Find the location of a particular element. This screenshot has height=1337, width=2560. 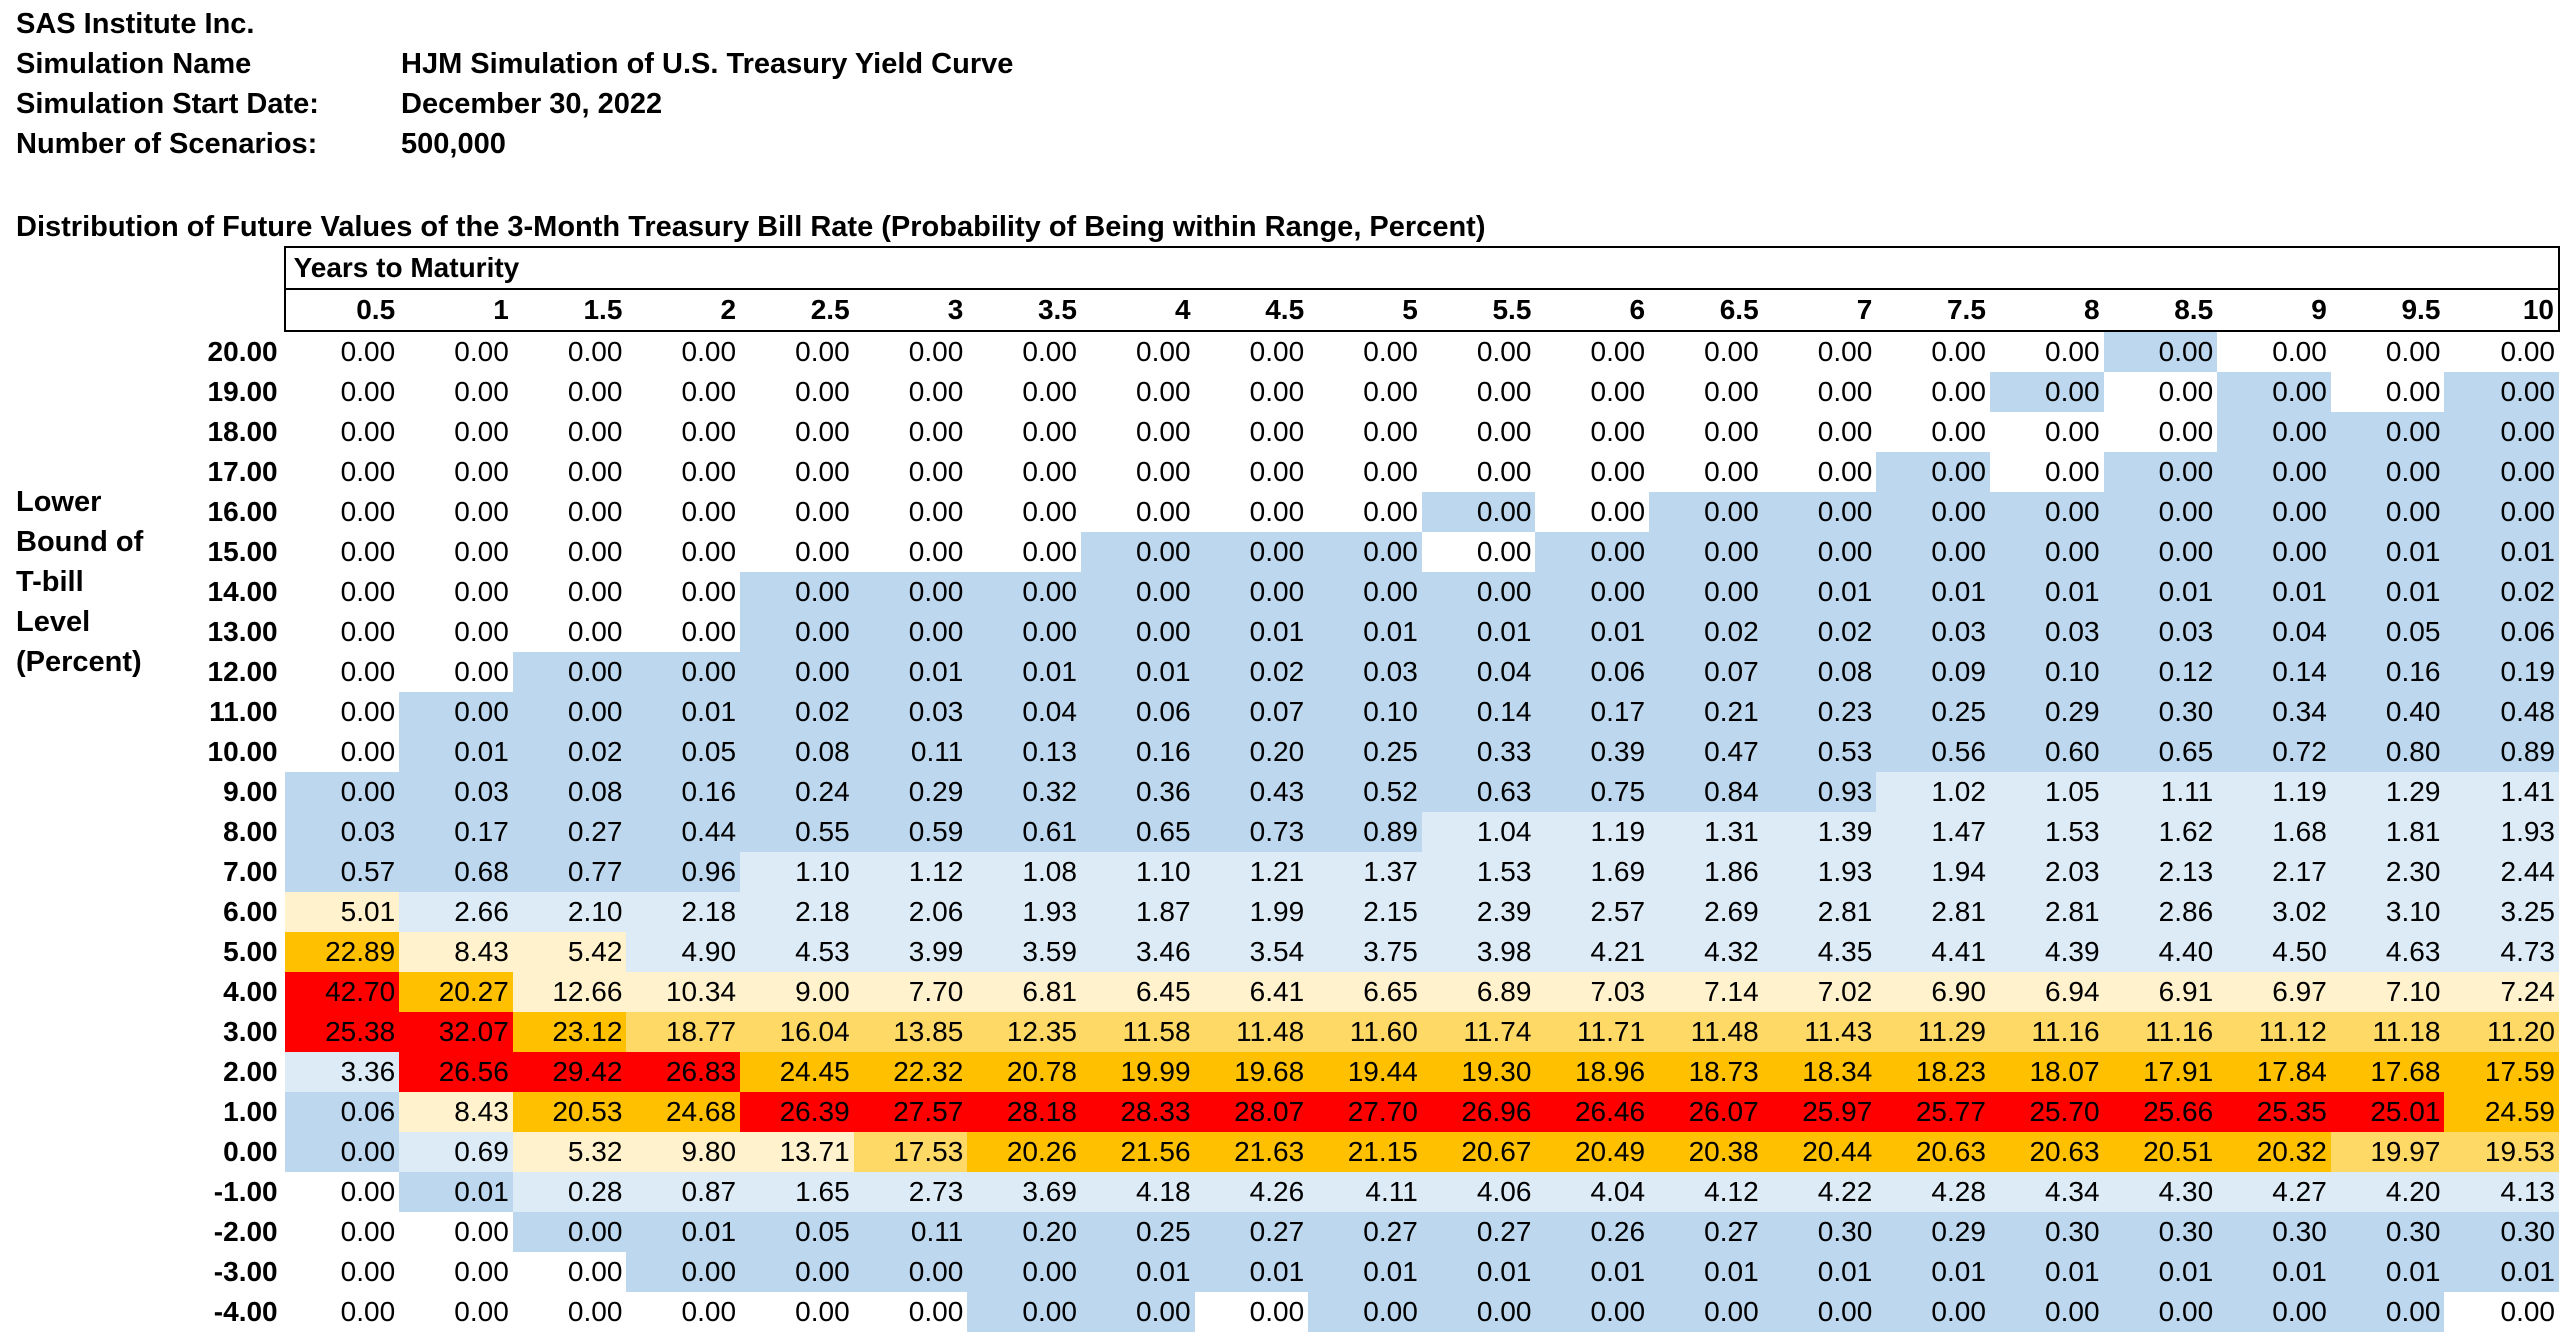

probability-cell: 0.65 is located at coordinates (1137, 832).